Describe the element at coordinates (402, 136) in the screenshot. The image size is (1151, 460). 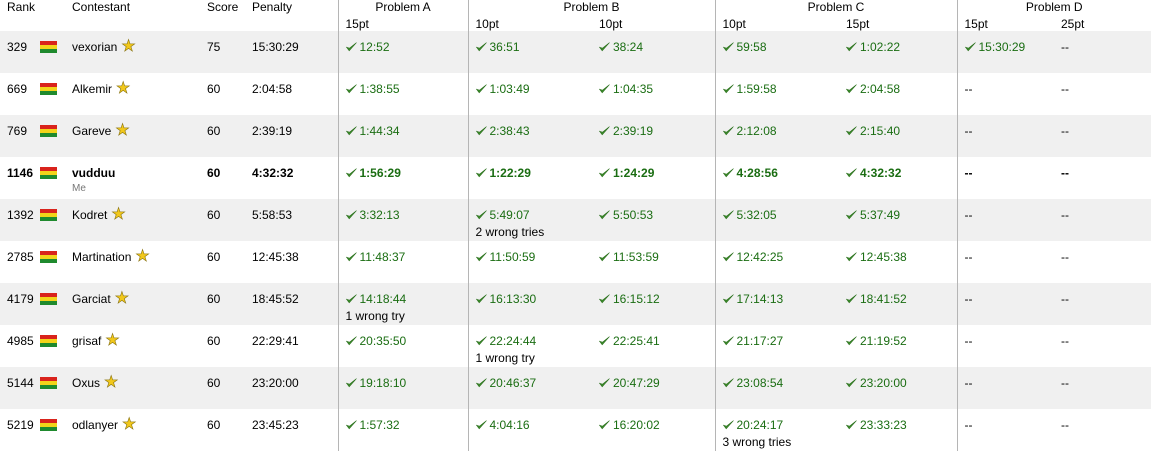
I see `problem-cell: 1:44:34` at that location.